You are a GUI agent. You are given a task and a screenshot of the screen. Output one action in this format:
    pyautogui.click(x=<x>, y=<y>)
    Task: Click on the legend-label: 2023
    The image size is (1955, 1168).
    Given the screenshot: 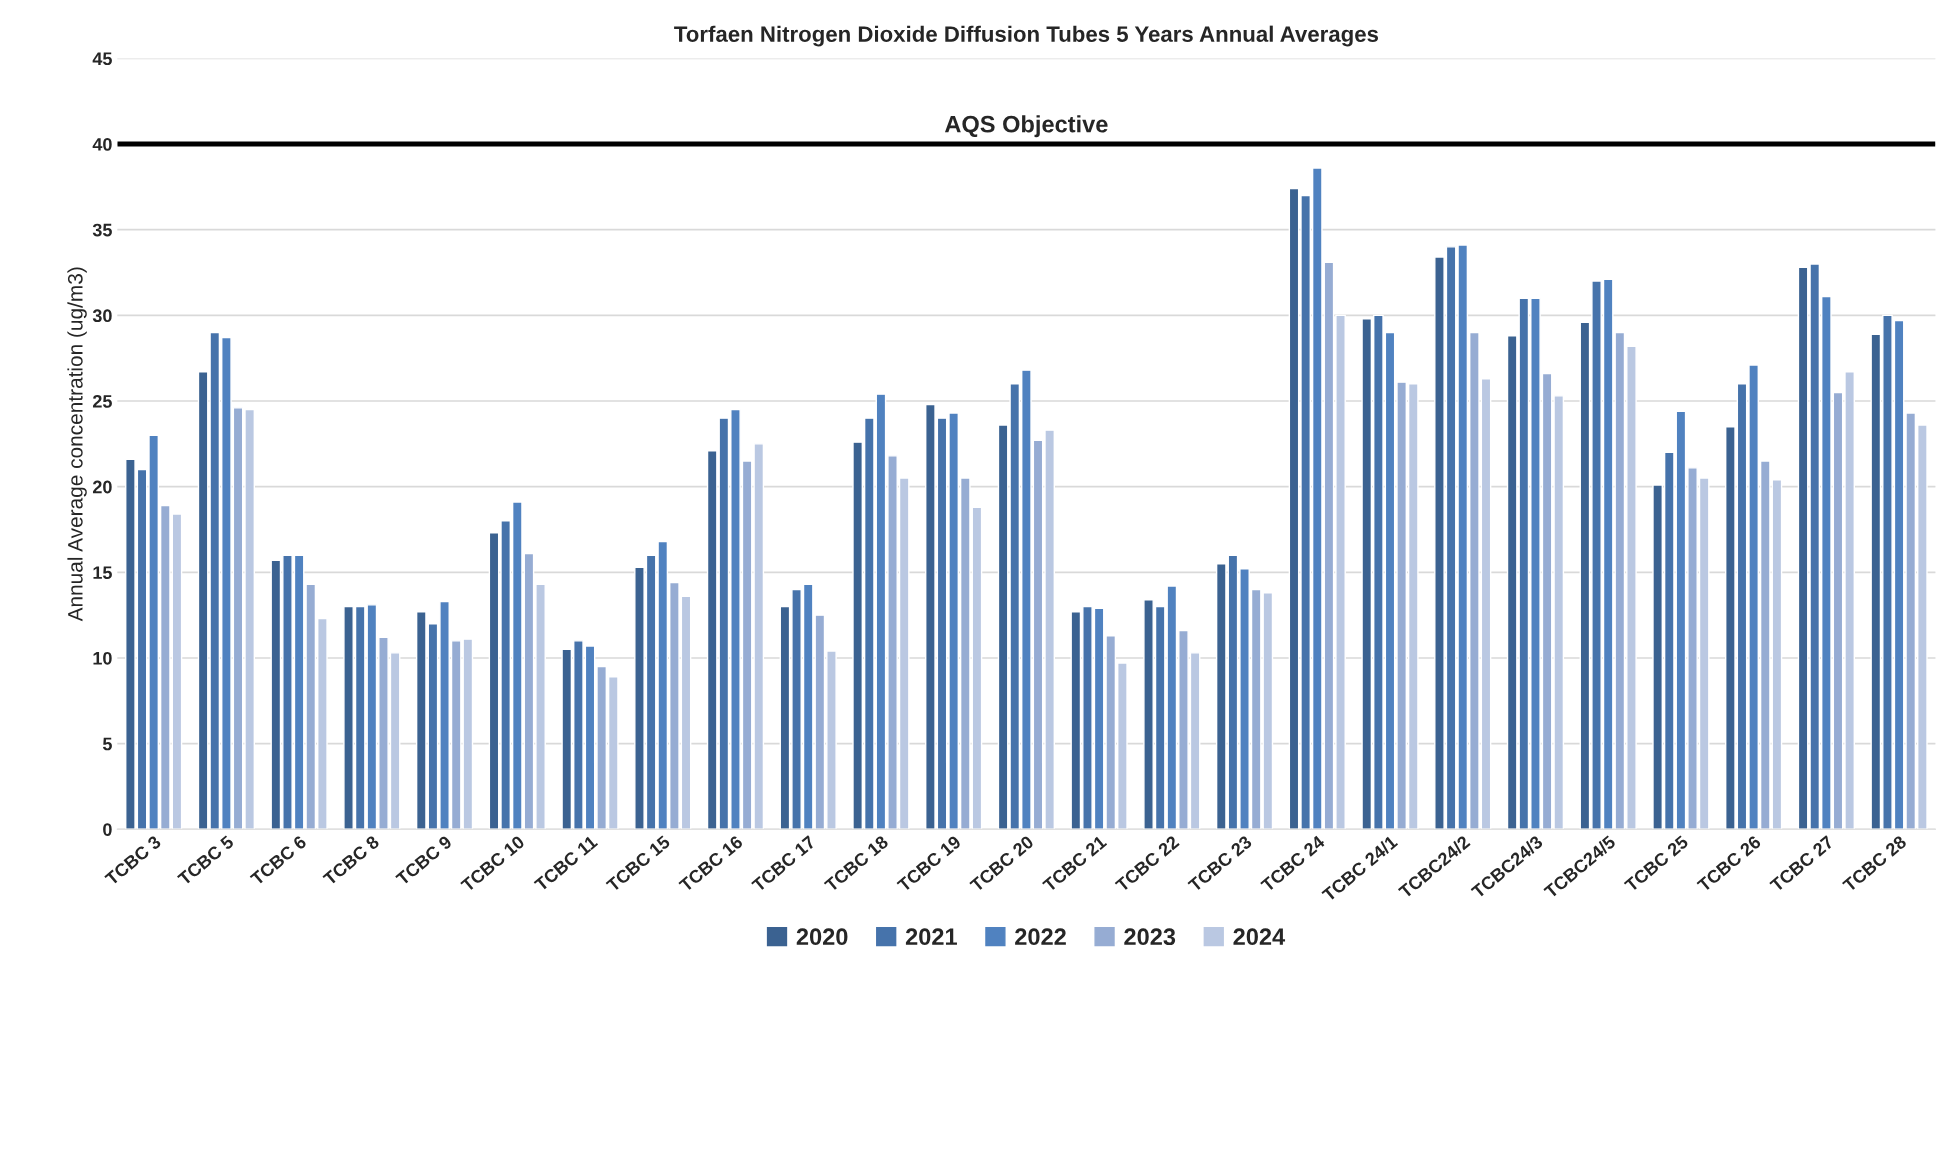 What is the action you would take?
    pyautogui.click(x=1150, y=937)
    